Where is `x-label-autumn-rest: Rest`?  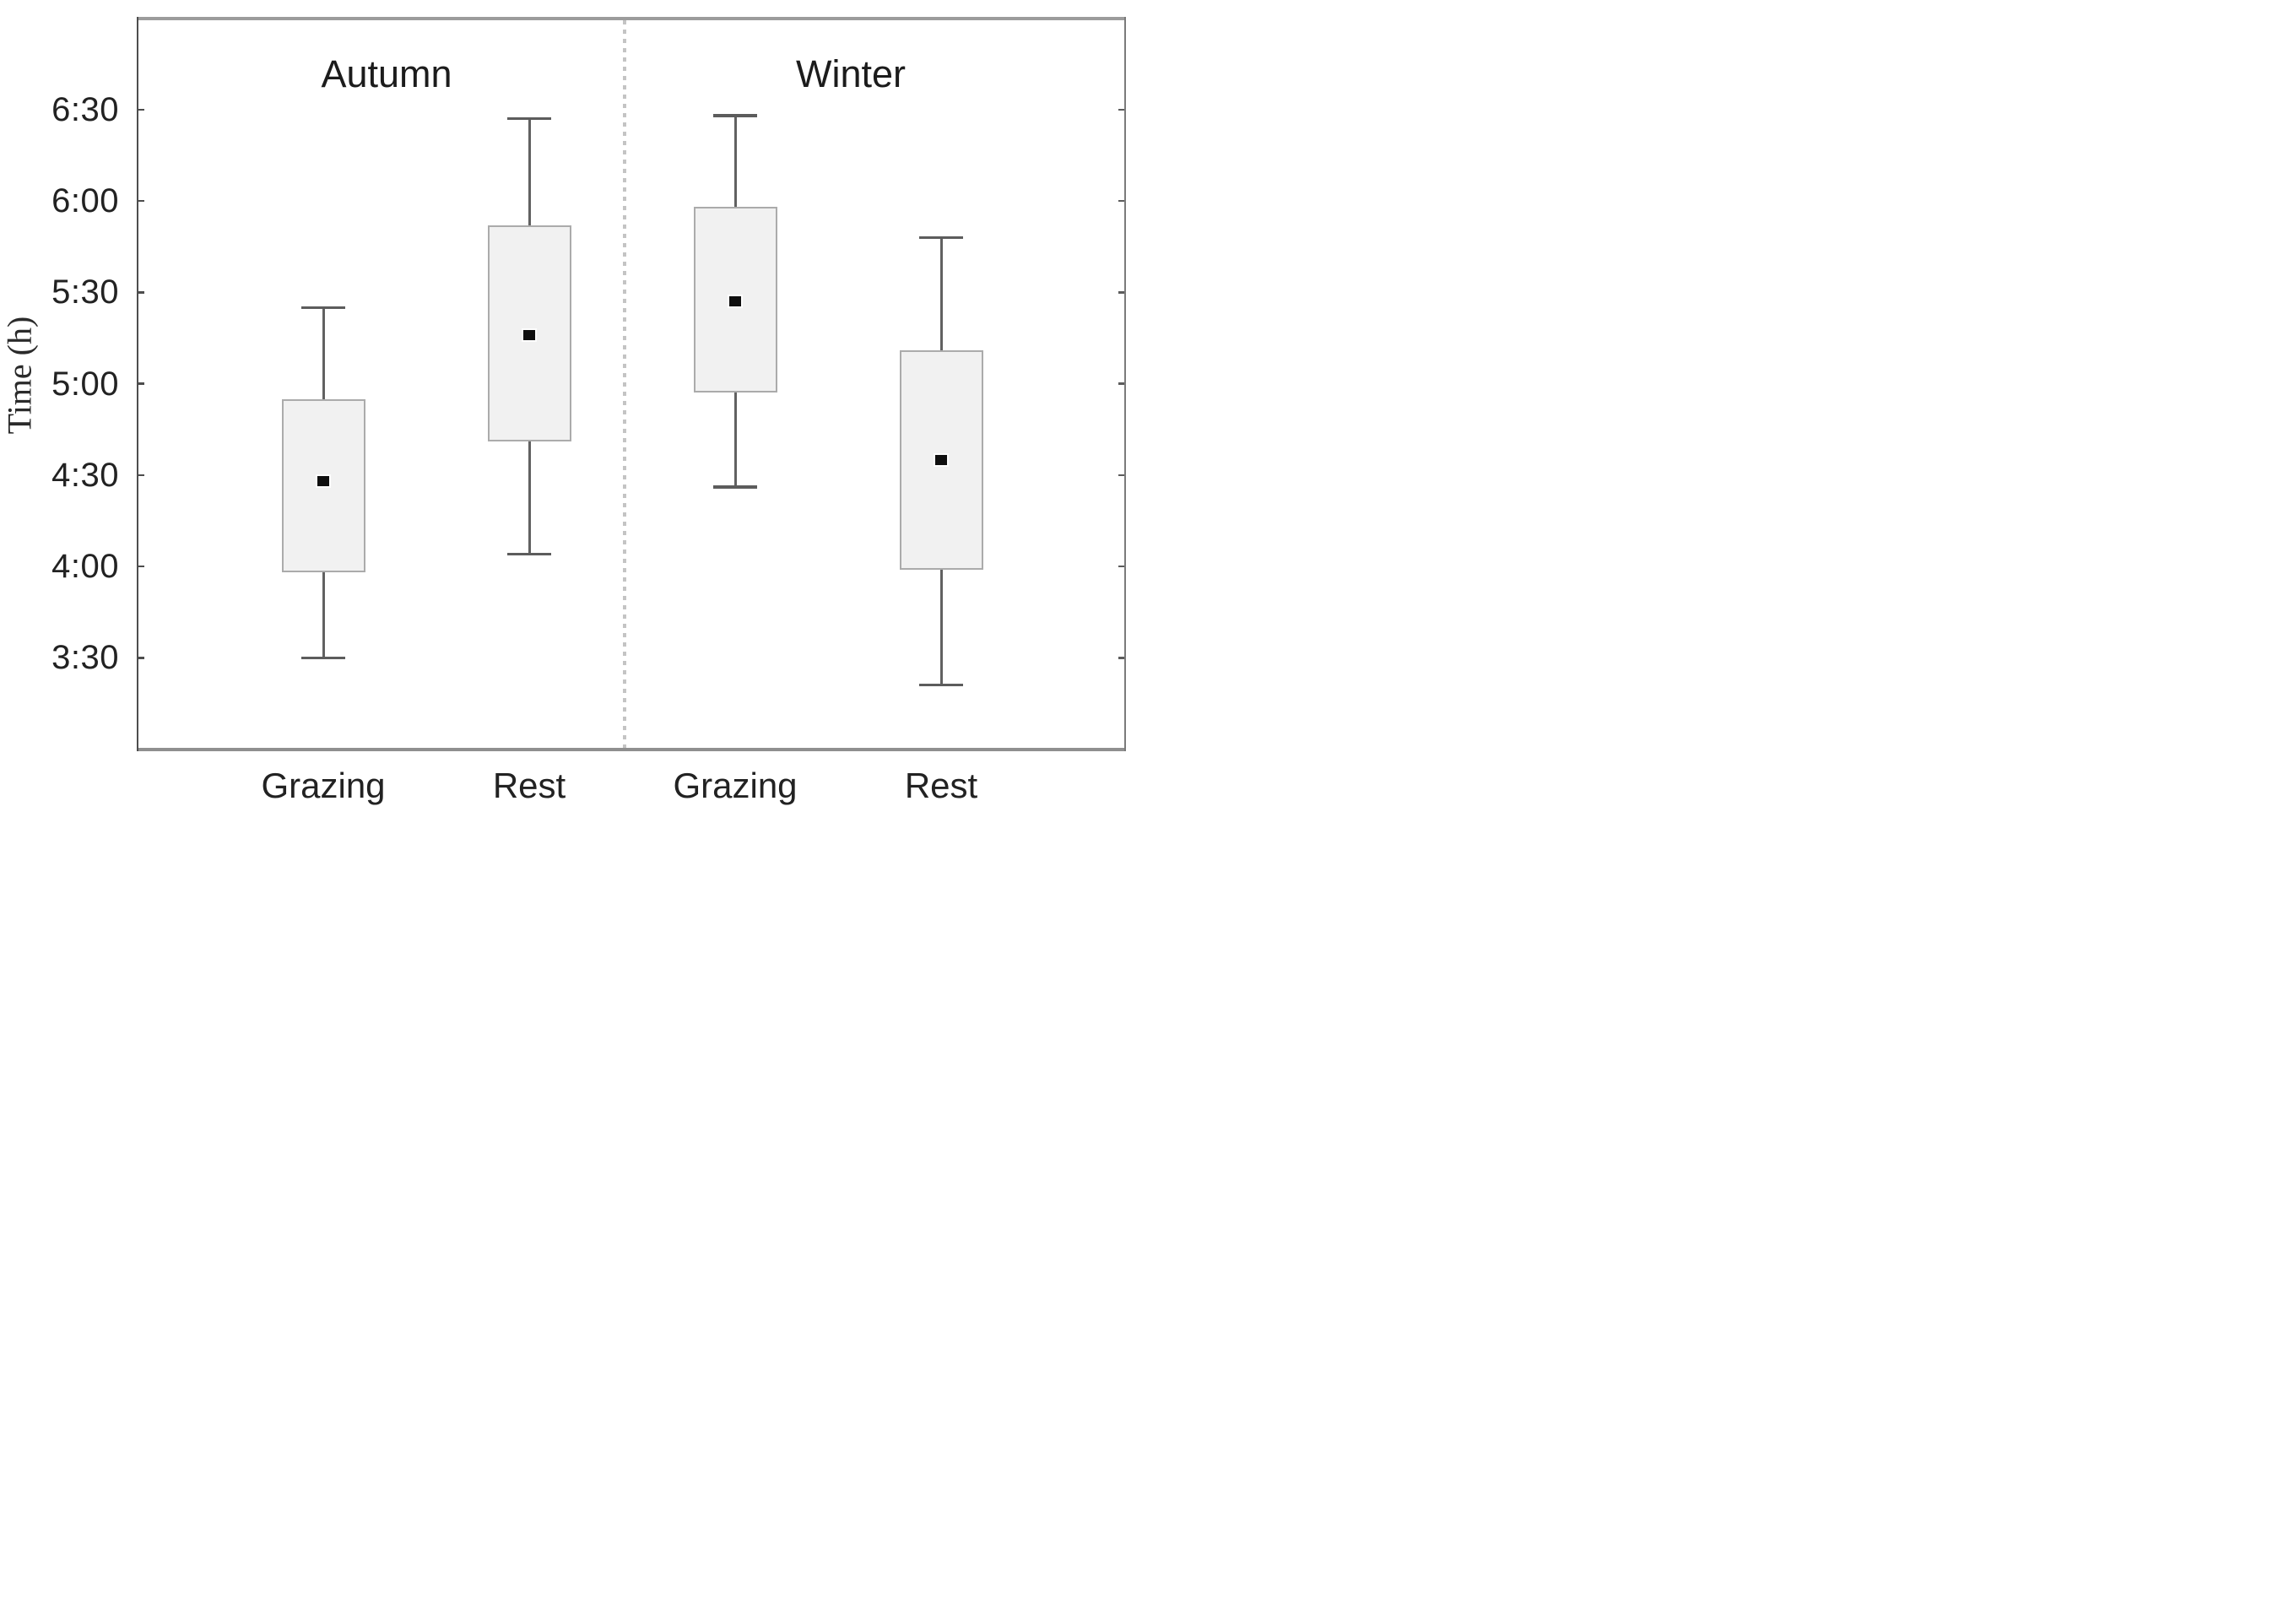
x-label-autumn-rest: Rest is located at coordinates (529, 785).